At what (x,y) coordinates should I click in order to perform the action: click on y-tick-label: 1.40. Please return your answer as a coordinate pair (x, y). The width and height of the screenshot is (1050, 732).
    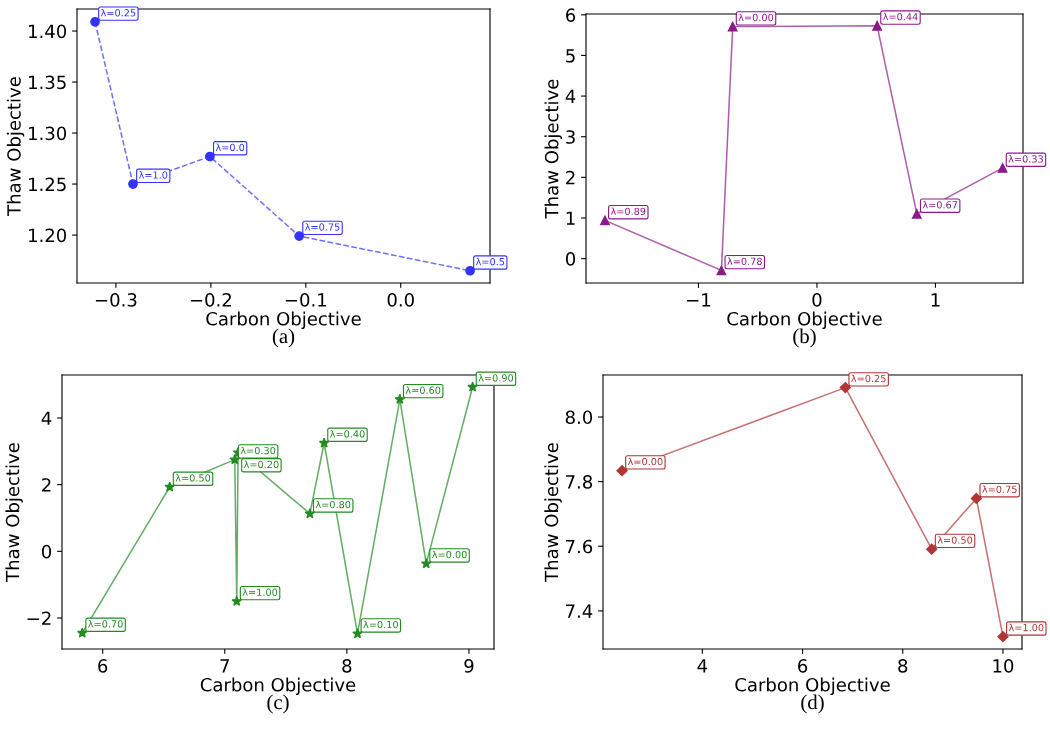
    Looking at the image, I should click on (48, 31).